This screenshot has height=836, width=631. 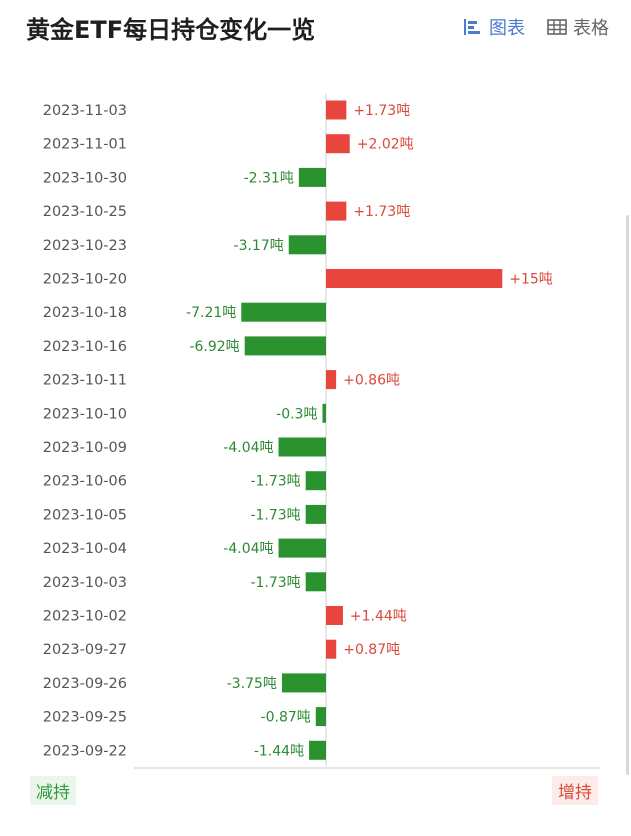 I want to click on value-label: +2.02吨, so click(x=385, y=145).